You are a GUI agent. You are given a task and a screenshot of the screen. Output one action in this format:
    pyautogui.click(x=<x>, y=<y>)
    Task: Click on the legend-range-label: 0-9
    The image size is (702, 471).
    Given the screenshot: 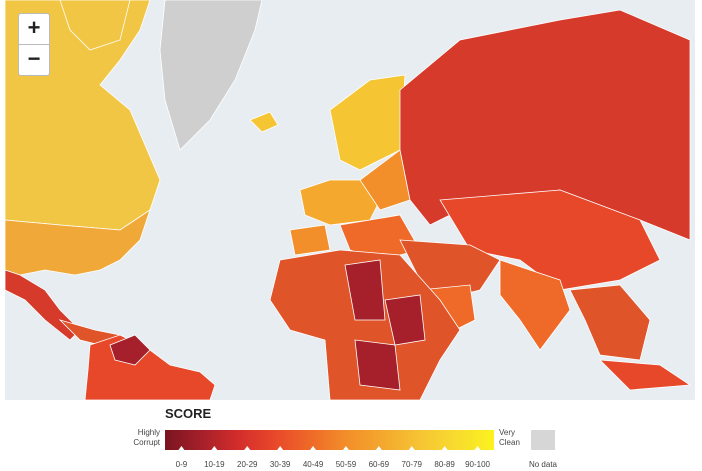 What is the action you would take?
    pyautogui.click(x=182, y=464)
    